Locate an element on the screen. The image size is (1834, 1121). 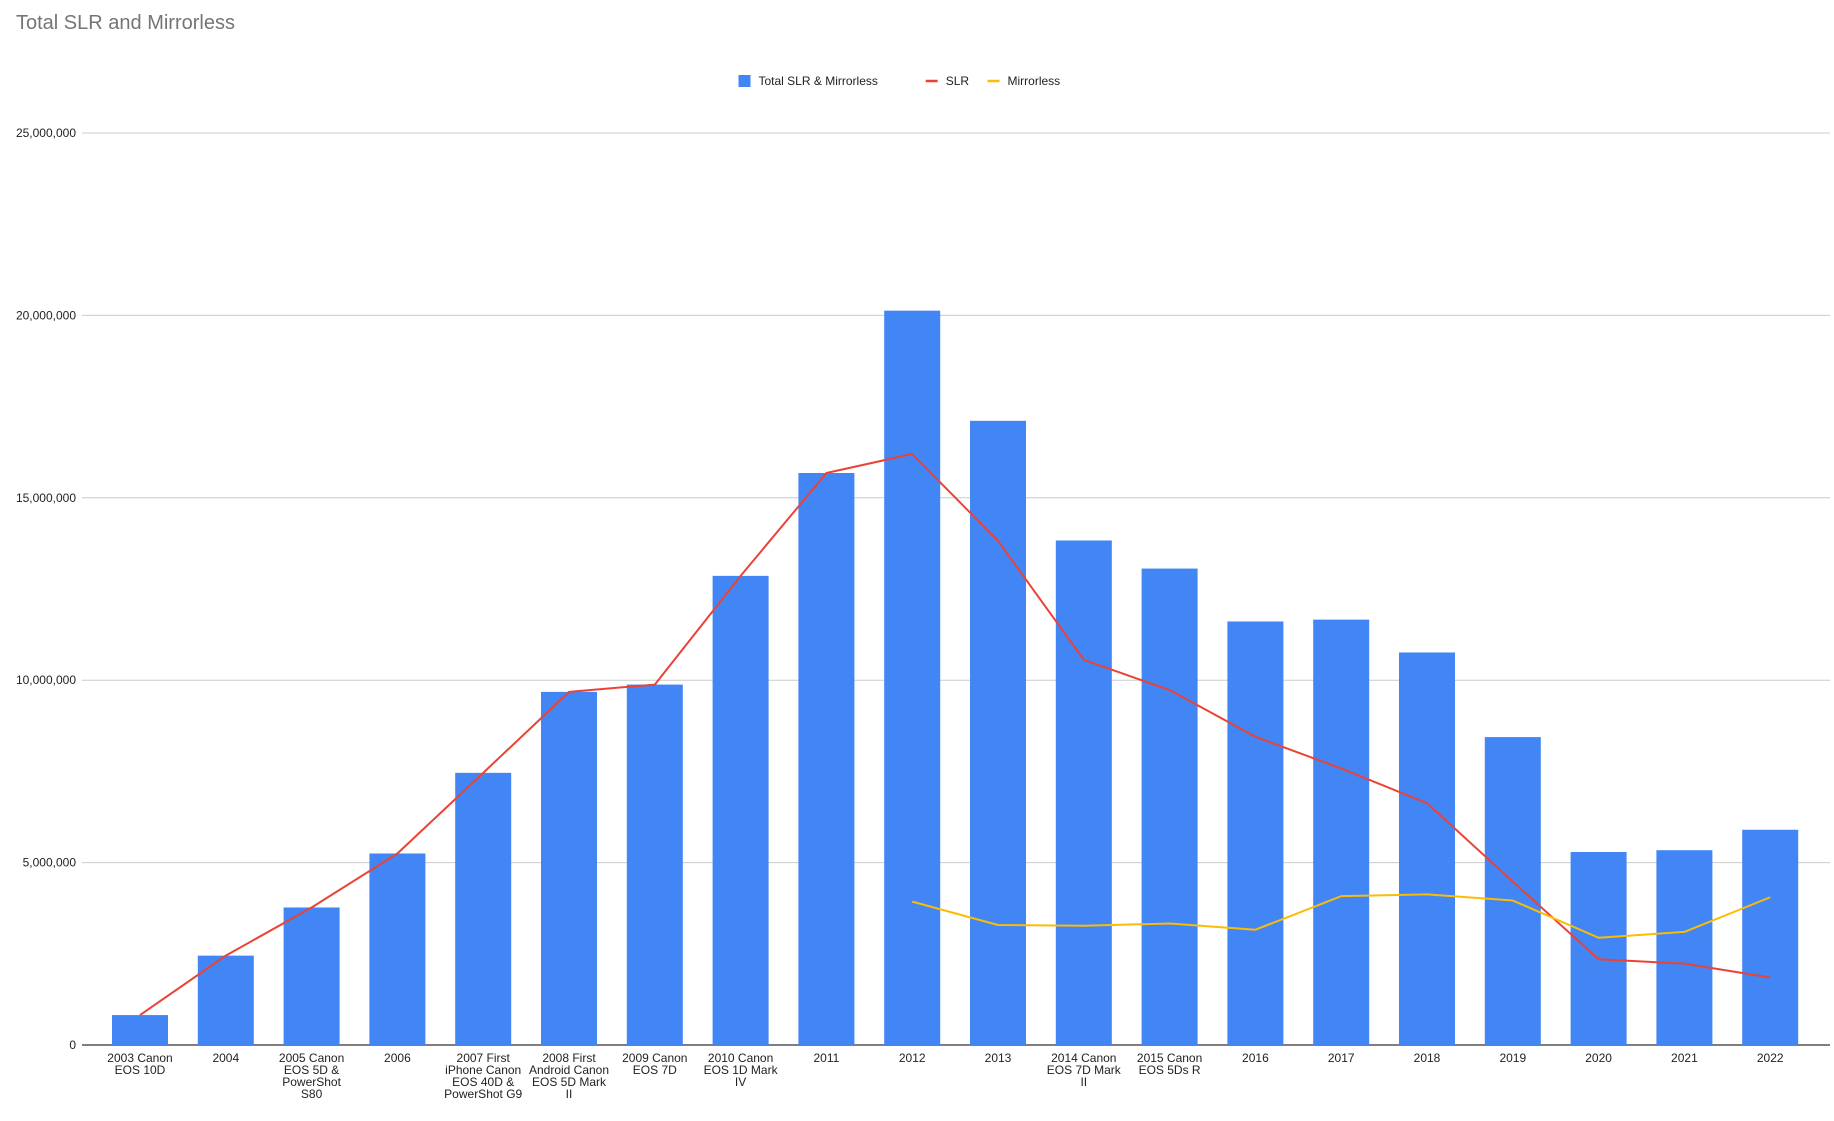
x-tick-label: 2020 is located at coordinates (1598, 1058).